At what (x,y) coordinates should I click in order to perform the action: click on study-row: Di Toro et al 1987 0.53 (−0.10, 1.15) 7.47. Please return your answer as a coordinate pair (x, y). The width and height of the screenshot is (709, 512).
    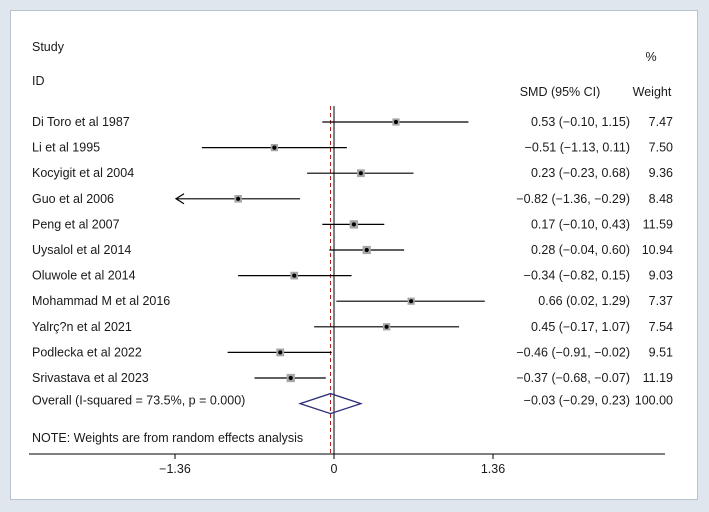
    Looking at the image, I should click on (352, 122).